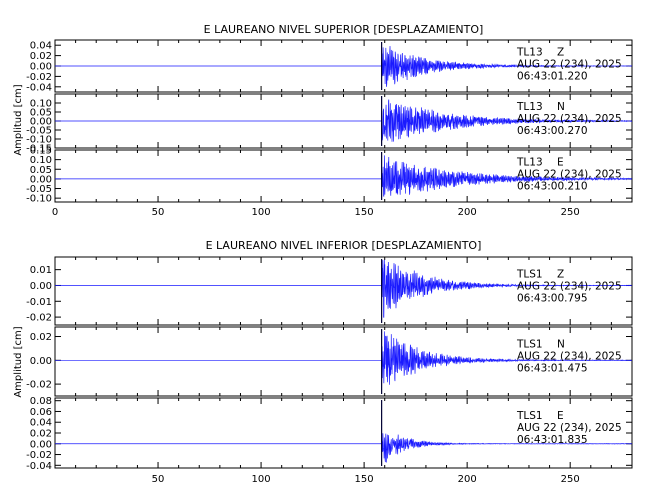 The width and height of the screenshot is (650, 500). Describe the element at coordinates (552, 440) in the screenshot. I see `time-label: 06:43:01.835` at that location.